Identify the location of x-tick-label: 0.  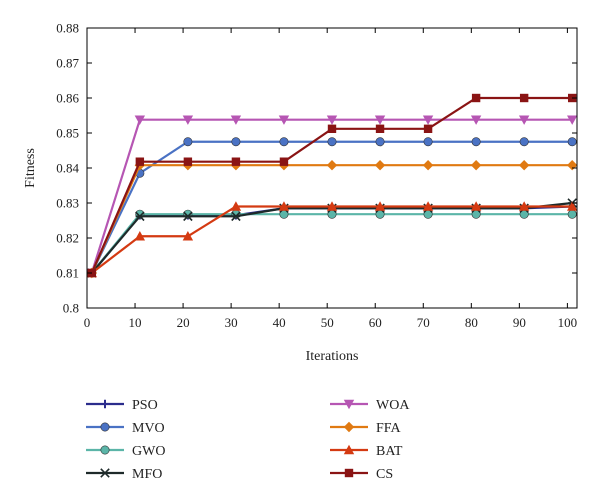
(87, 322).